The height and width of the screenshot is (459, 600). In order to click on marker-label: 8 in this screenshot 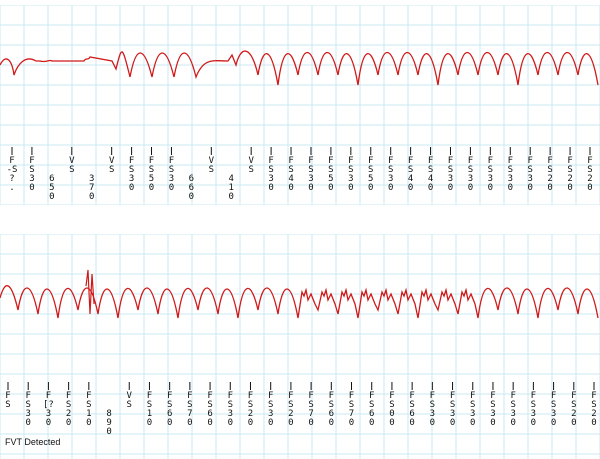, I will do `click(108, 414)`.